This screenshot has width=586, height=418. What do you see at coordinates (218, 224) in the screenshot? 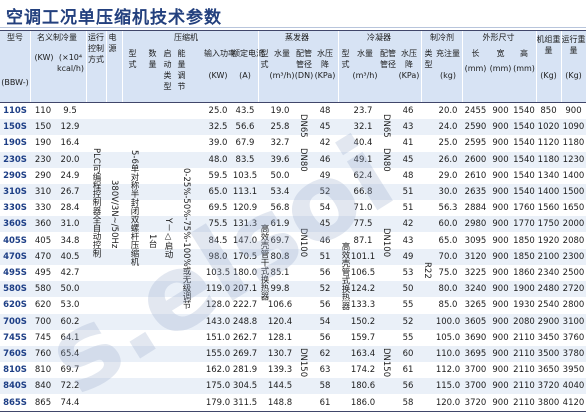
I see `cell-power: 75.5` at bounding box center [218, 224].